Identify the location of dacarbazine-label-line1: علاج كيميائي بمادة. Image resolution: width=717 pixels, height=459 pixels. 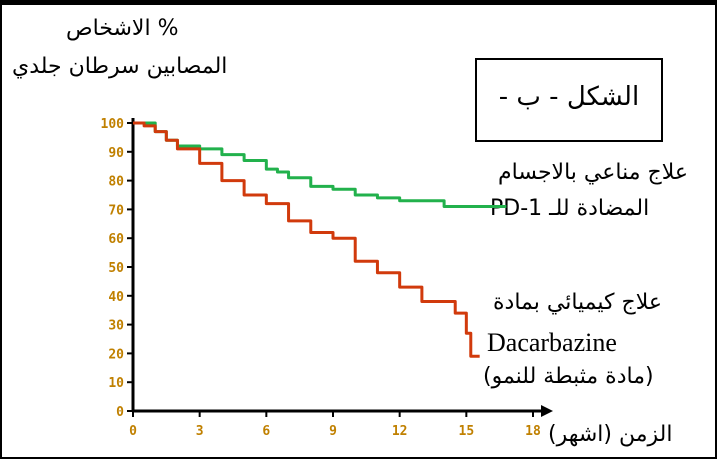
(577, 302).